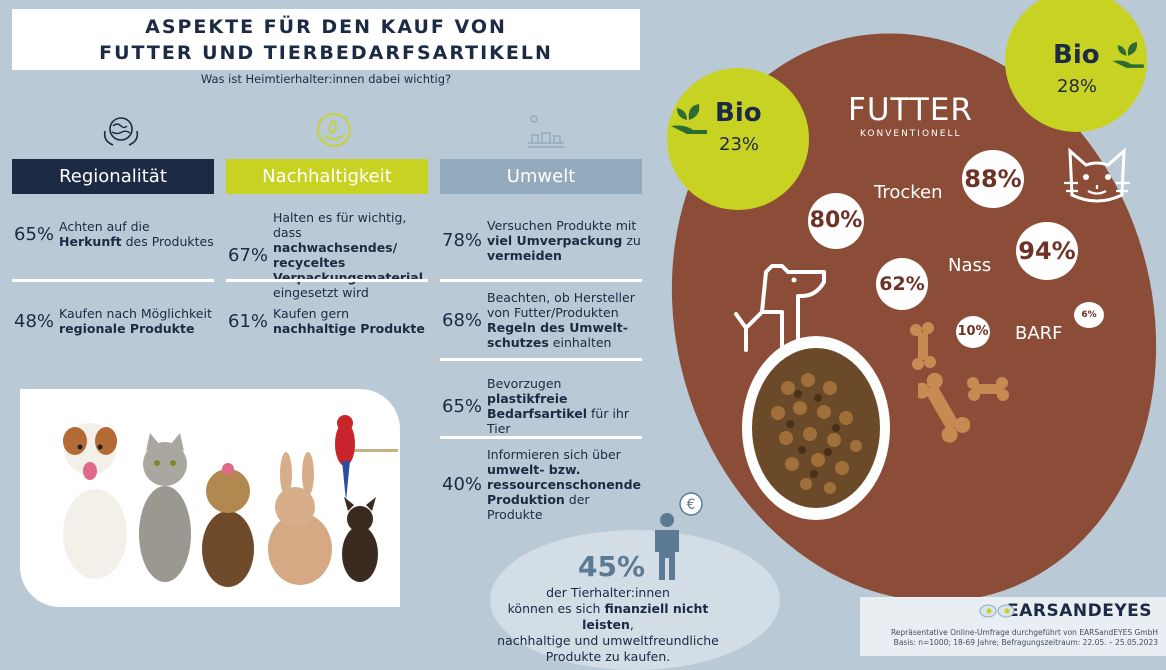  I want to click on stat-percent: 61%, so click(248, 321).